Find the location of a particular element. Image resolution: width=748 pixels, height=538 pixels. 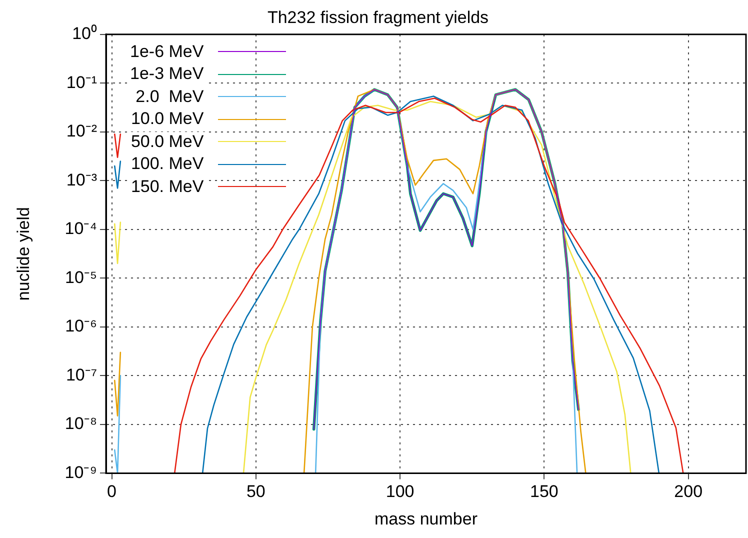

y-tick-label: 10⁰ is located at coordinates (84, 34).